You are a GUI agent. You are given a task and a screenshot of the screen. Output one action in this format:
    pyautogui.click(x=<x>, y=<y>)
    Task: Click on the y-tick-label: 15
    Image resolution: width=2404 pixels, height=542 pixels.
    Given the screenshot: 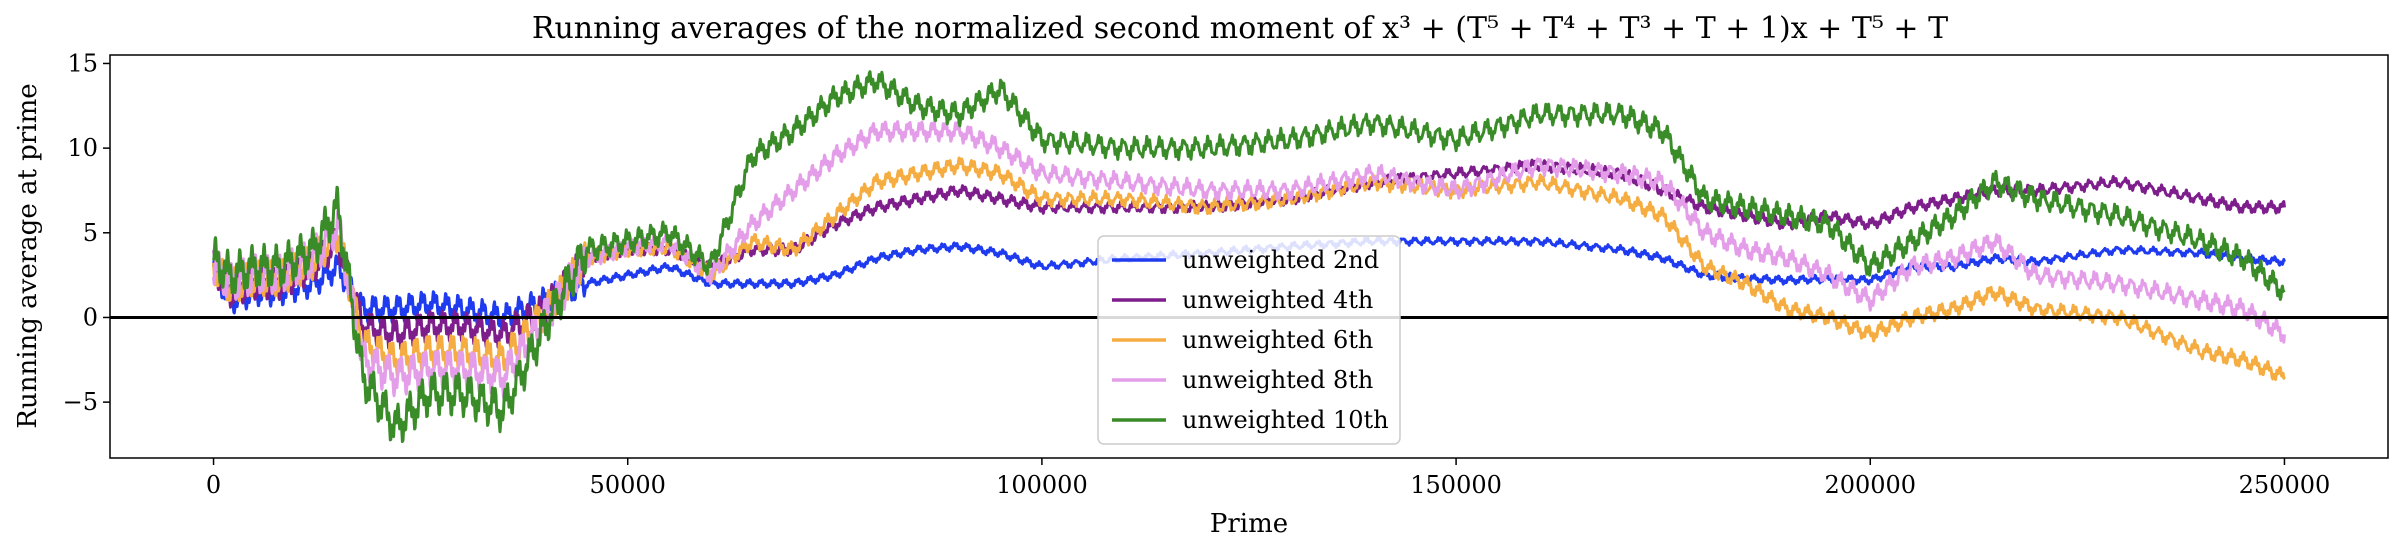 What is the action you would take?
    pyautogui.click(x=82, y=63)
    